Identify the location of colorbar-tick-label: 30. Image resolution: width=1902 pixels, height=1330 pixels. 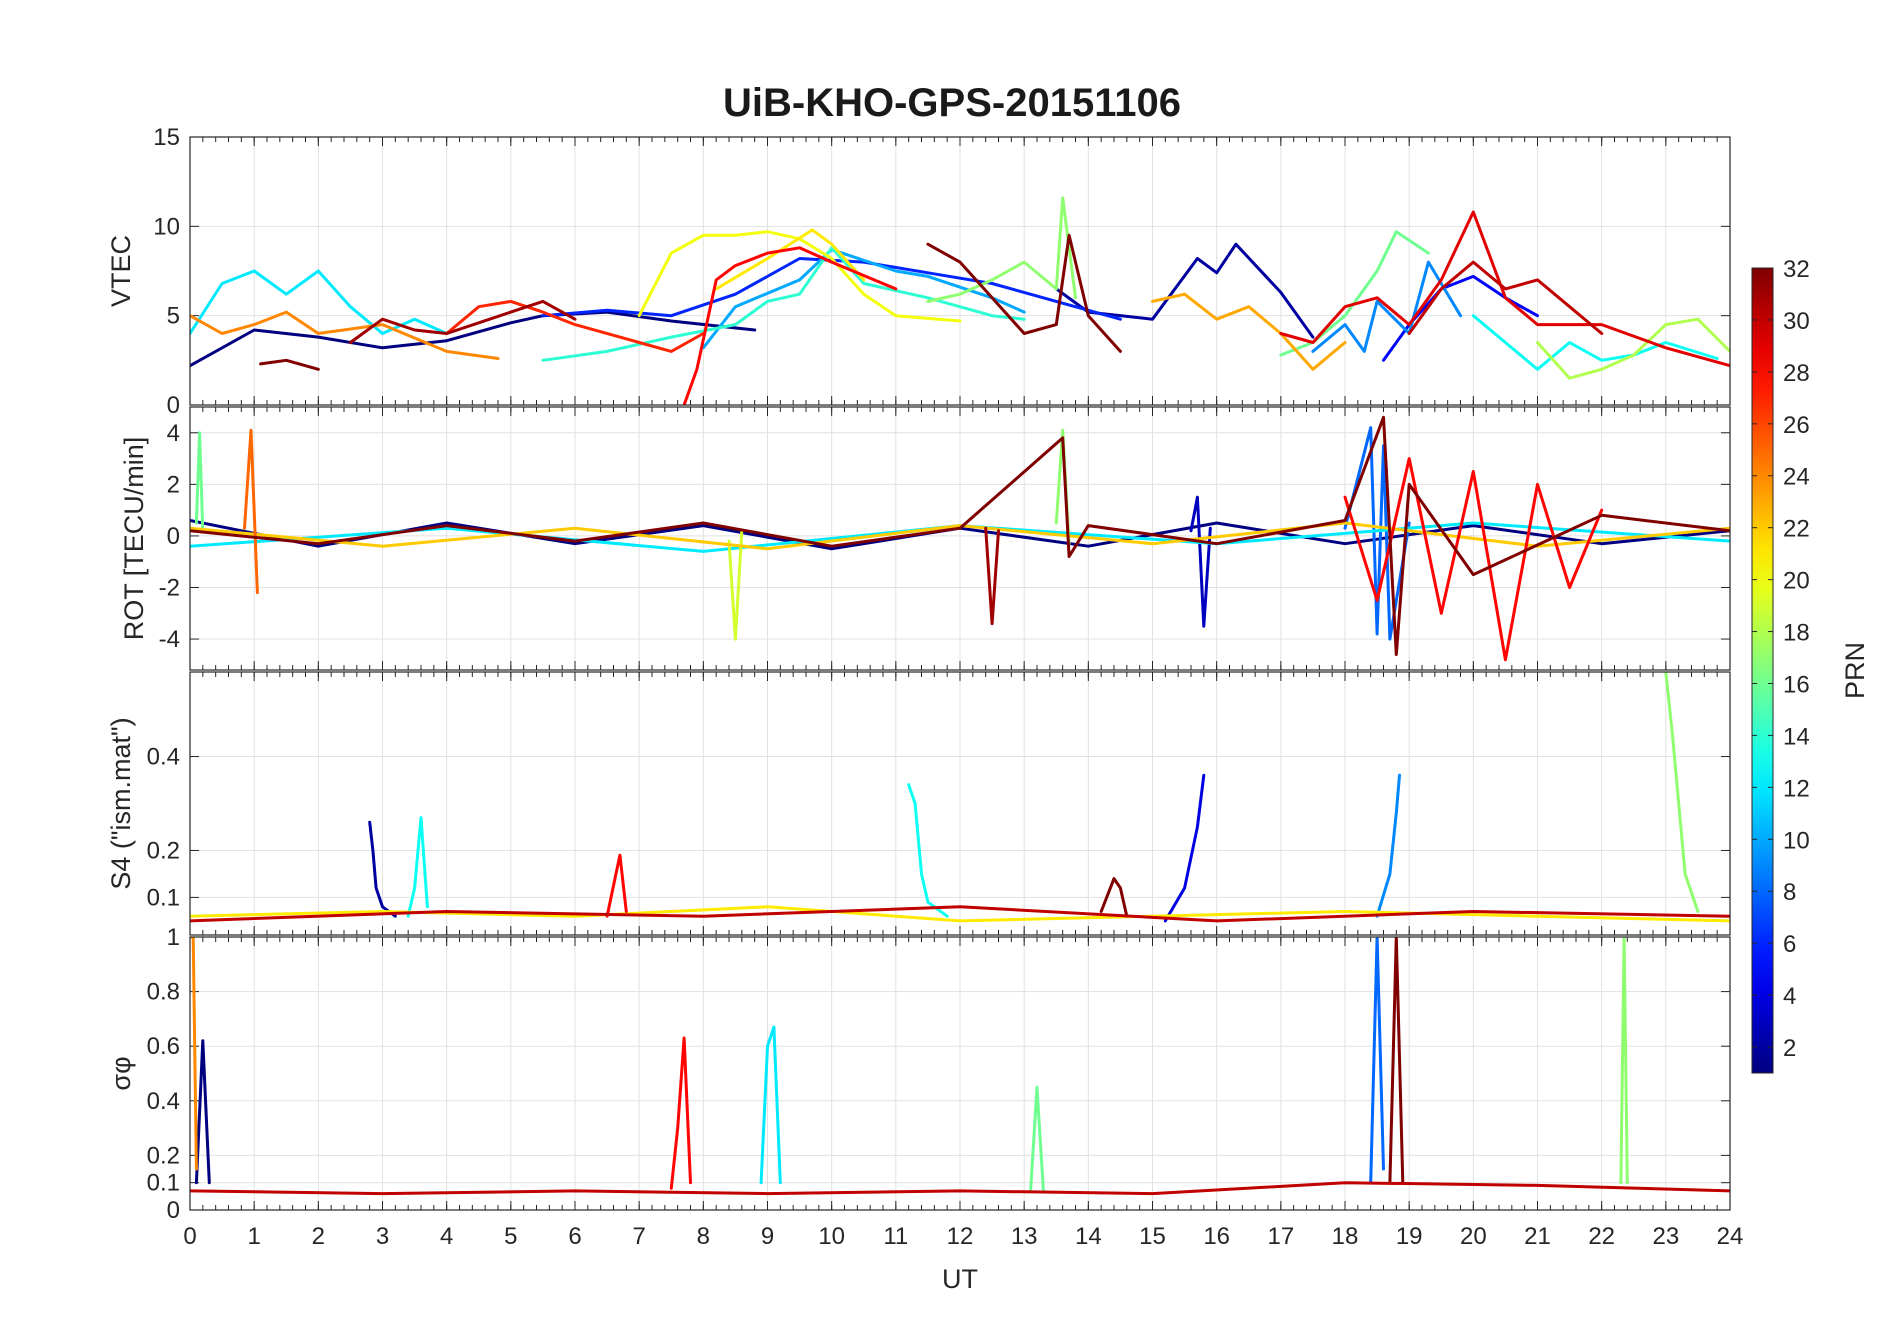
(1796, 321).